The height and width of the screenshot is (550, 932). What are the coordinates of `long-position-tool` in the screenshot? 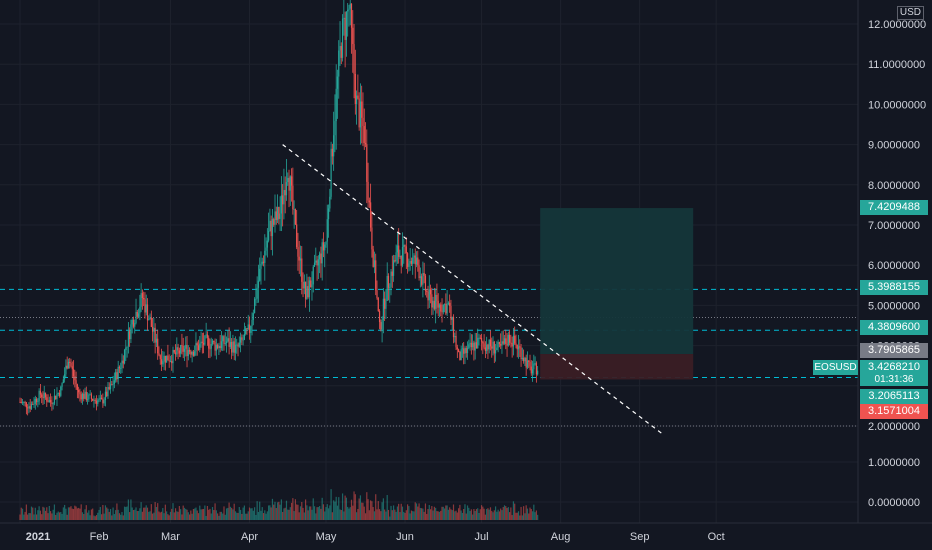 It's located at (617, 294).